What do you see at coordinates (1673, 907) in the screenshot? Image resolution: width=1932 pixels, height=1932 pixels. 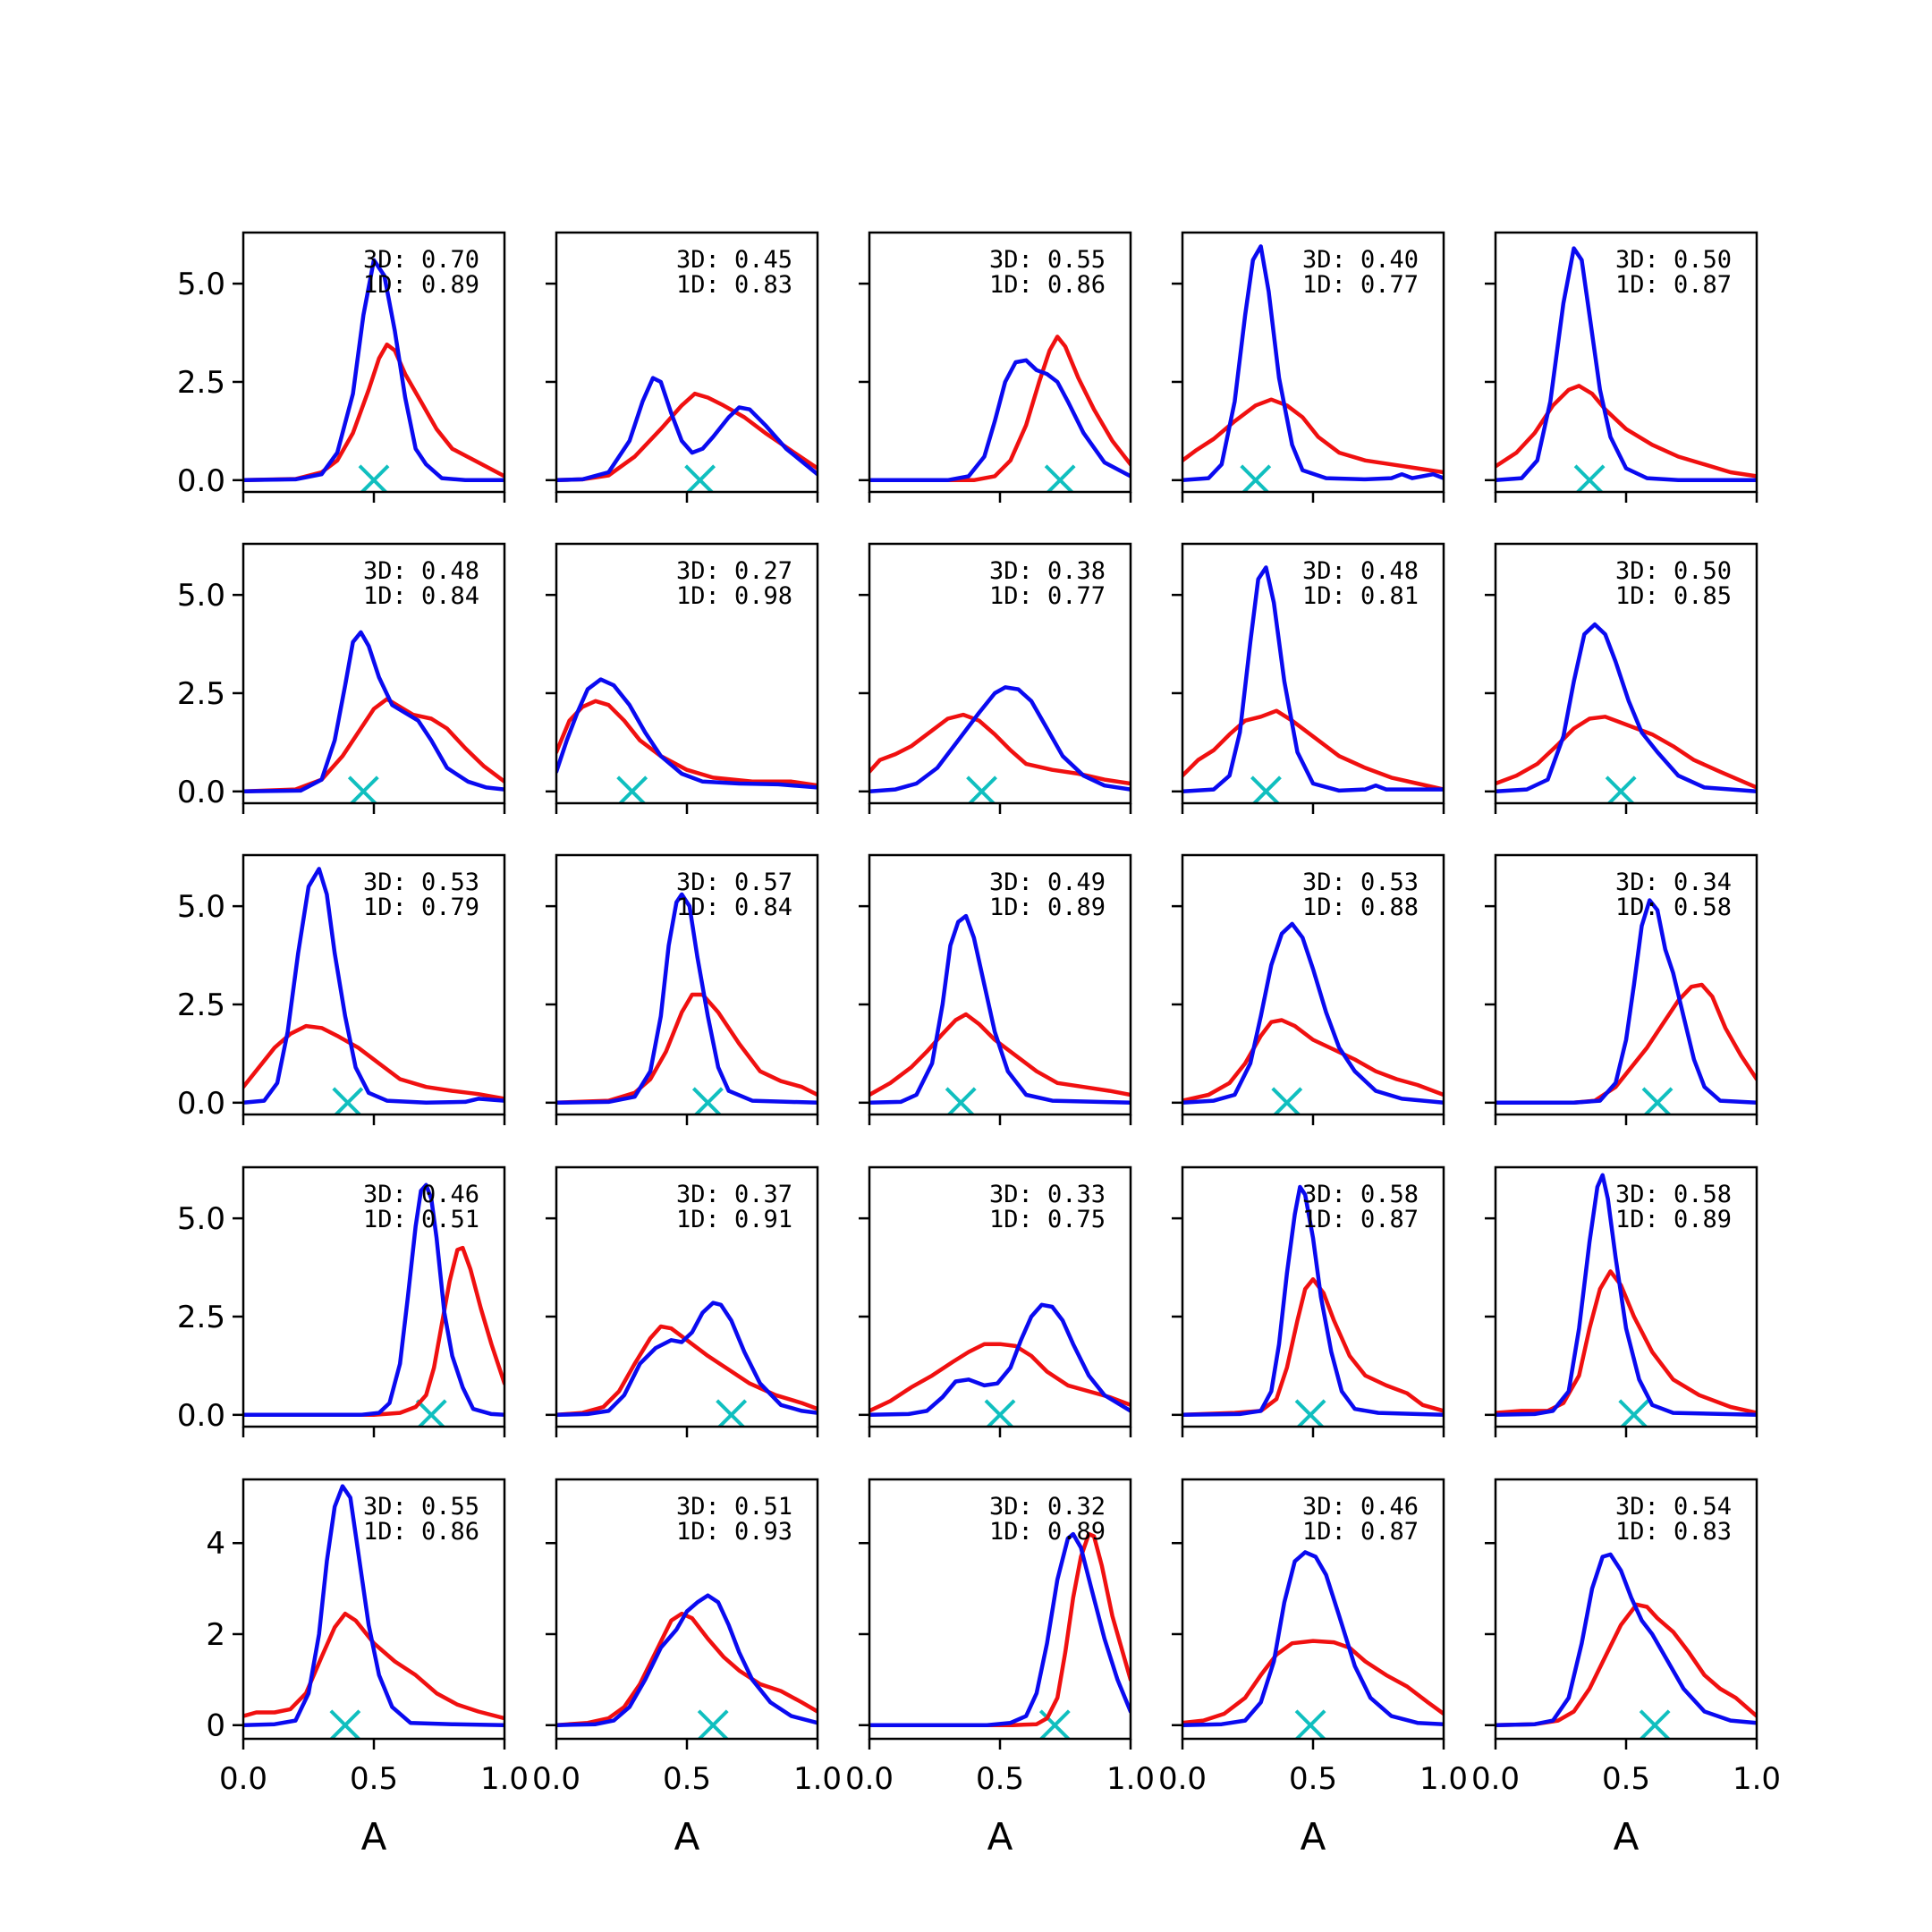 I see `annotation-1d: 1D: 0.58` at bounding box center [1673, 907].